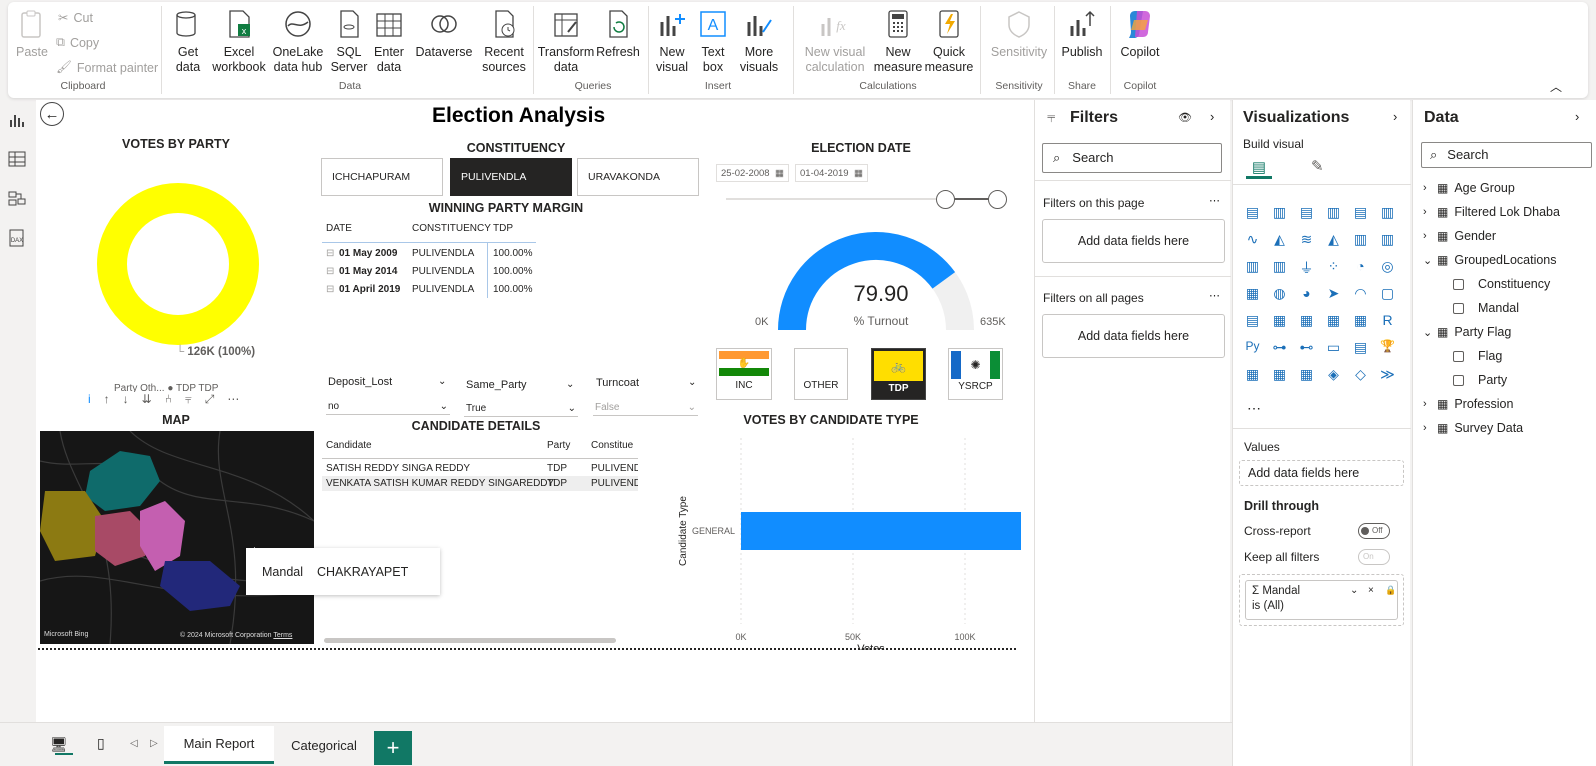  Describe the element at coordinates (1333, 374) in the screenshot. I see `visual-type-icon: ◈` at that location.